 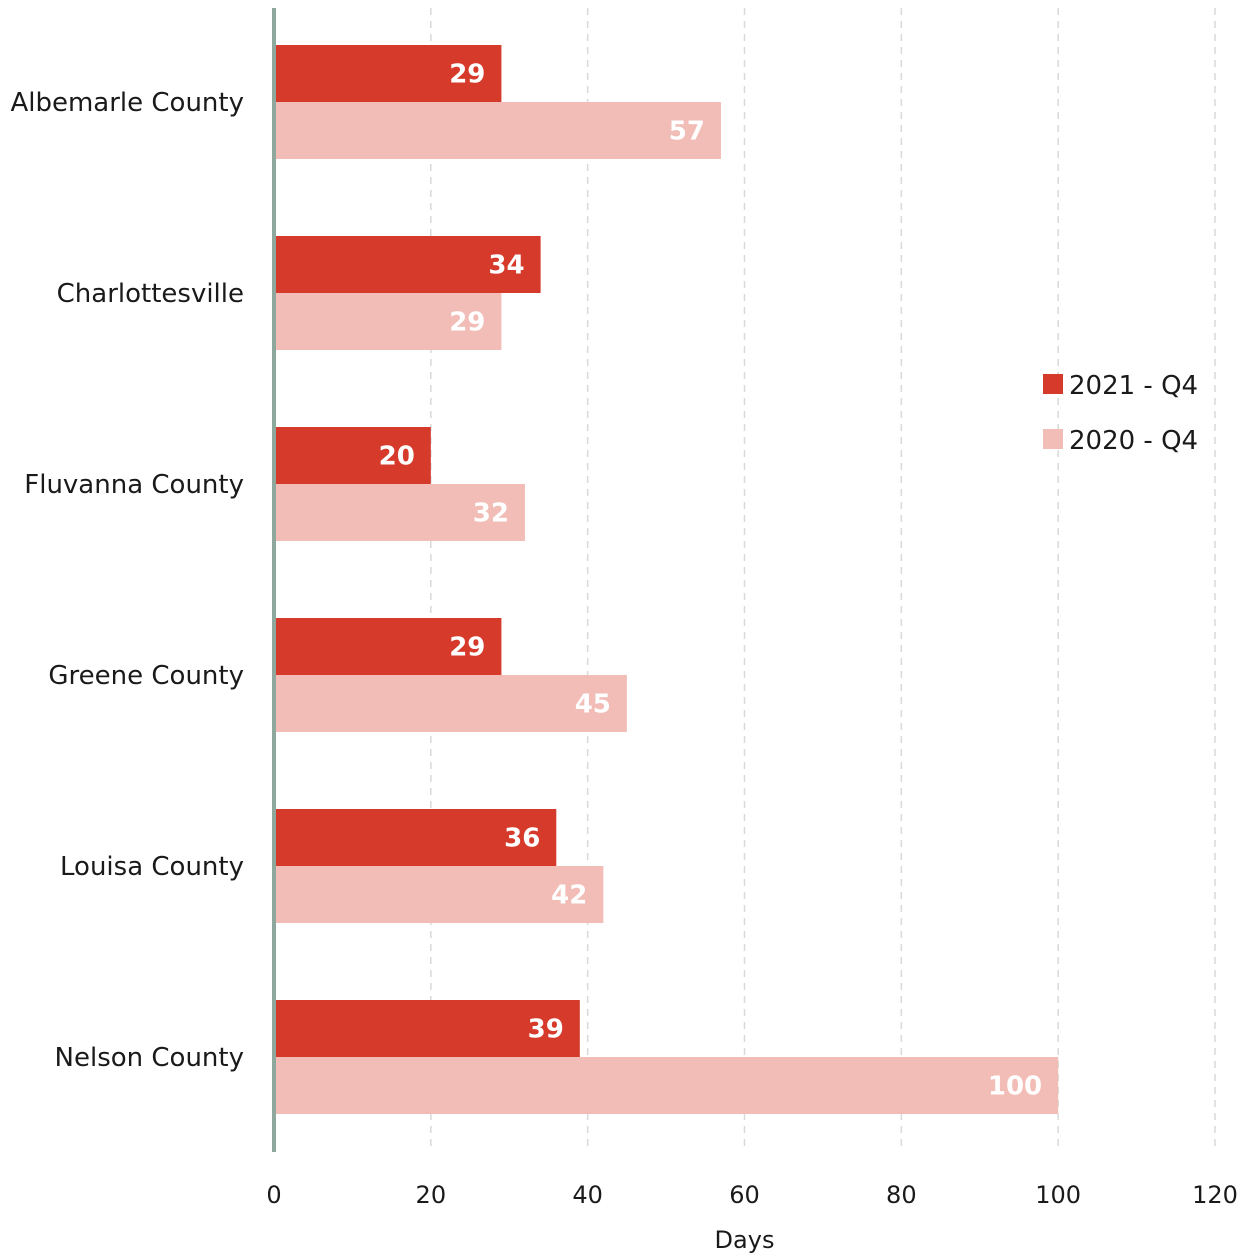 I want to click on x-tick-20: 20, so click(x=431, y=1195).